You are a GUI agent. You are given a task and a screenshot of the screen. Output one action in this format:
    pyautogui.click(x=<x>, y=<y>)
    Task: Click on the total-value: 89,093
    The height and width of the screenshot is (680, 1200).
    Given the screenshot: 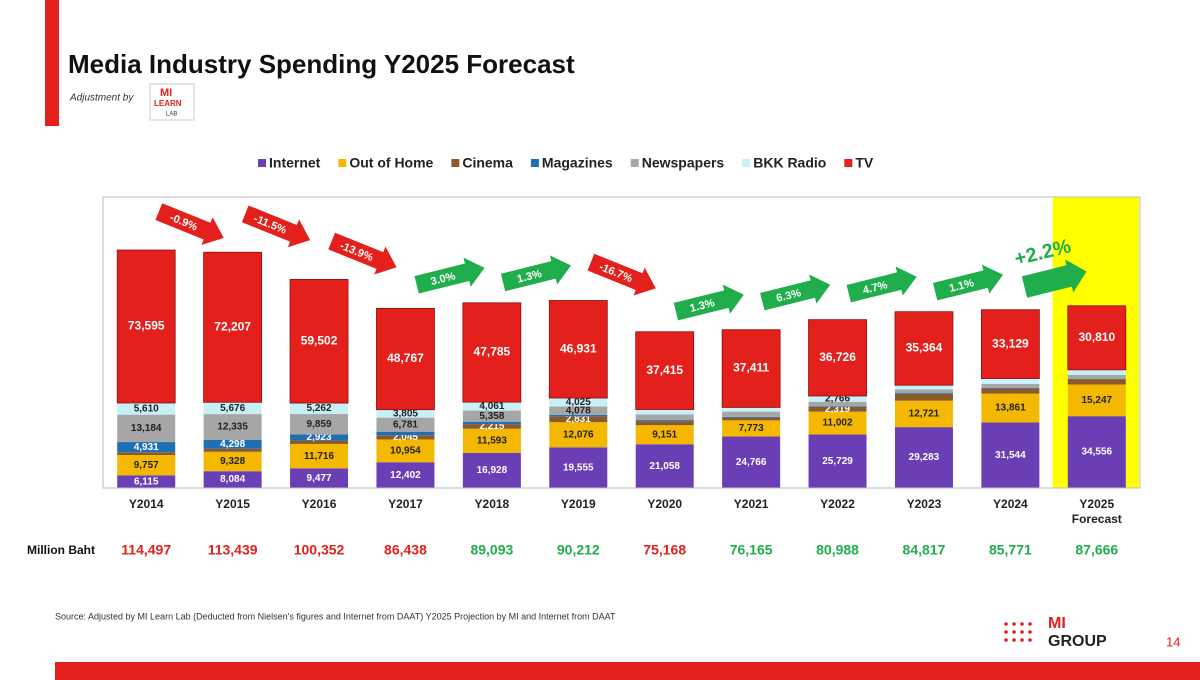 What is the action you would take?
    pyautogui.click(x=491, y=550)
    